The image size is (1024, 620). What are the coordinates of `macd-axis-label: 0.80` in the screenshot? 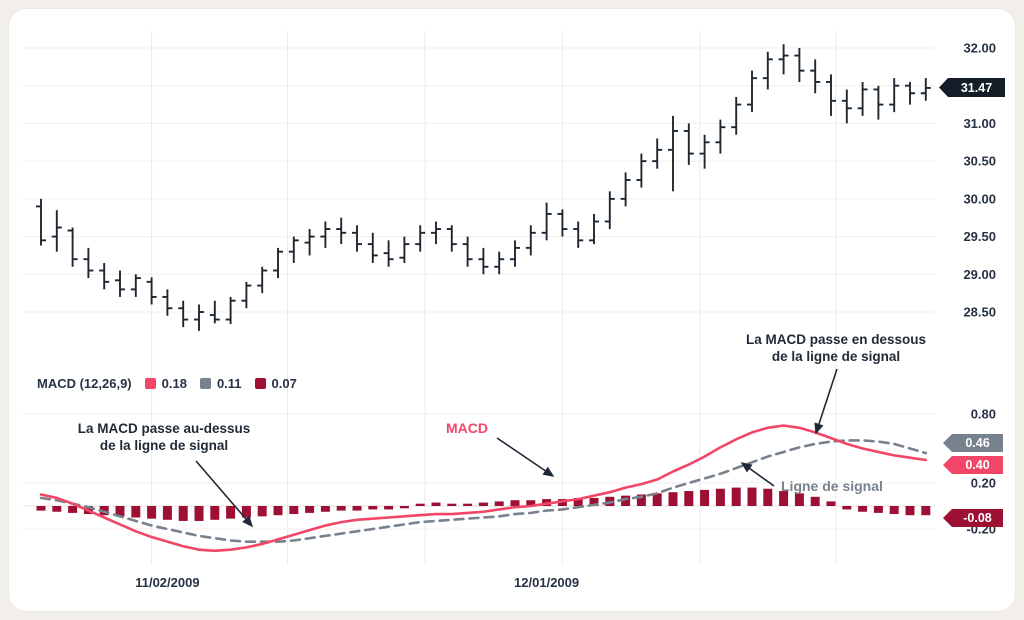 It's located at (983, 414).